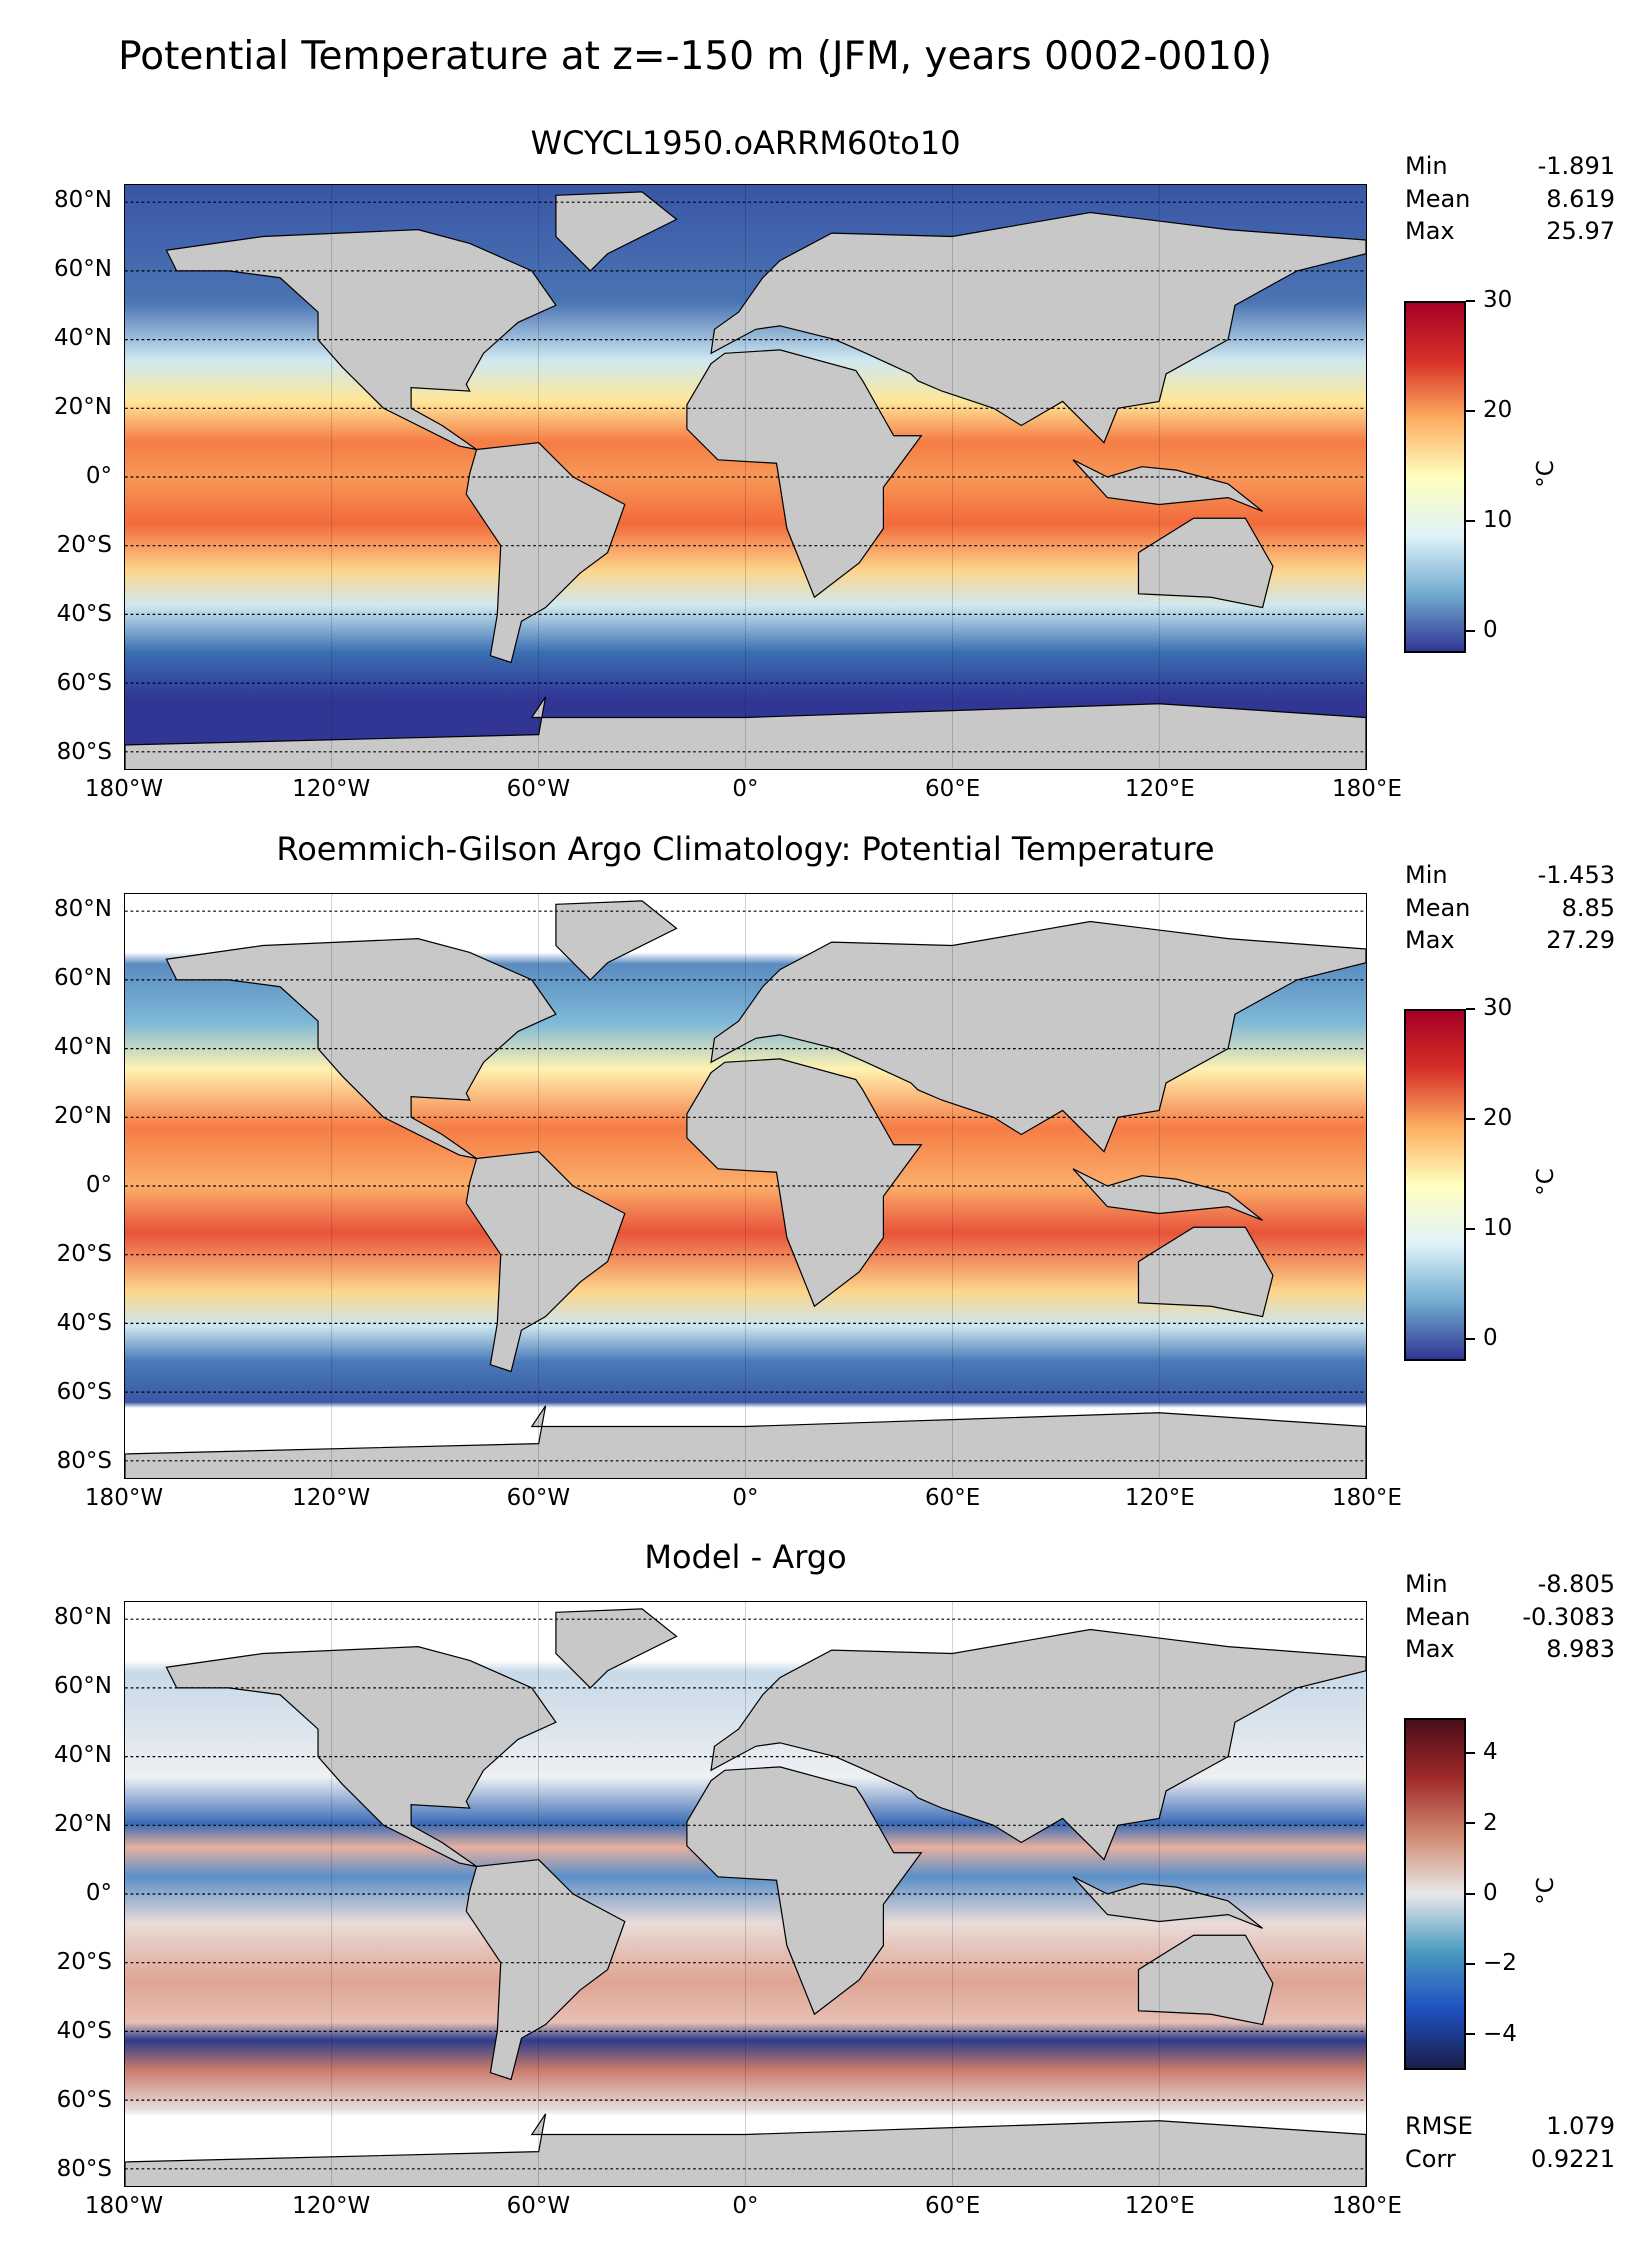 The image size is (1651, 2265). What do you see at coordinates (1430, 1649) in the screenshot?
I see `stat-label: Max` at bounding box center [1430, 1649].